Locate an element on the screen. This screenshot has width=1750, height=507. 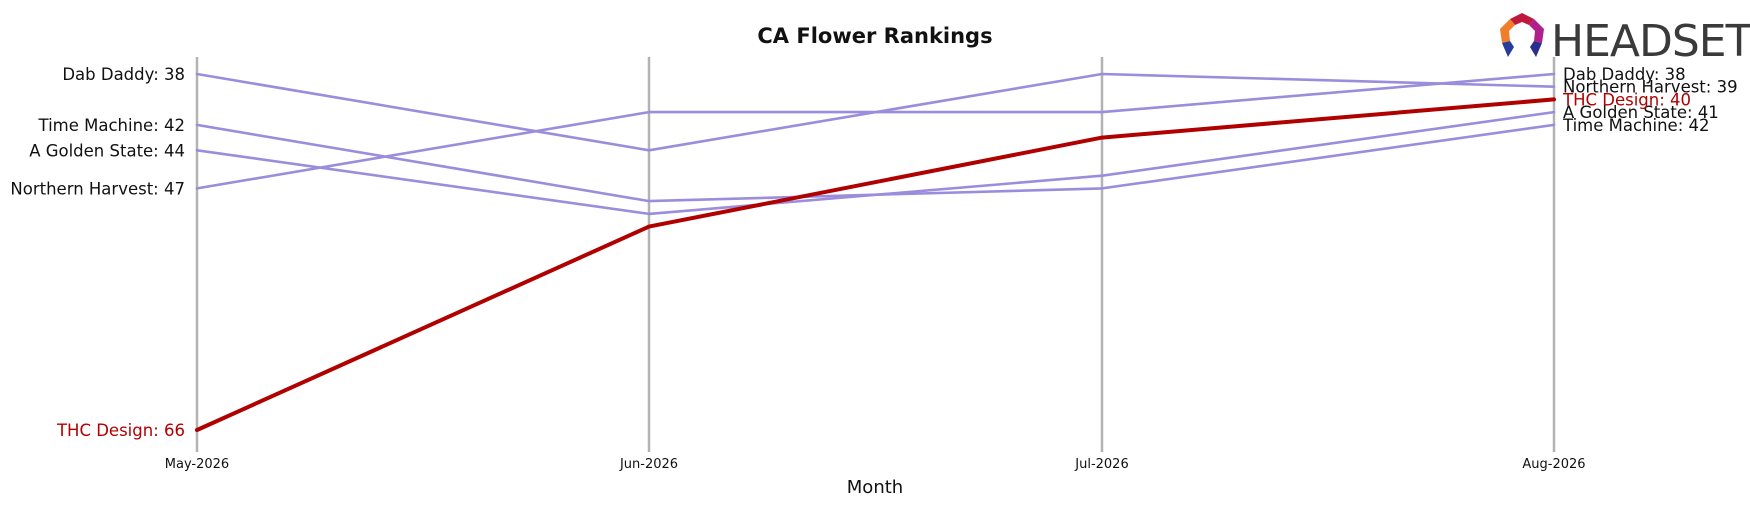
headset-logo-text: HEADSET is located at coordinates (1650, 41).